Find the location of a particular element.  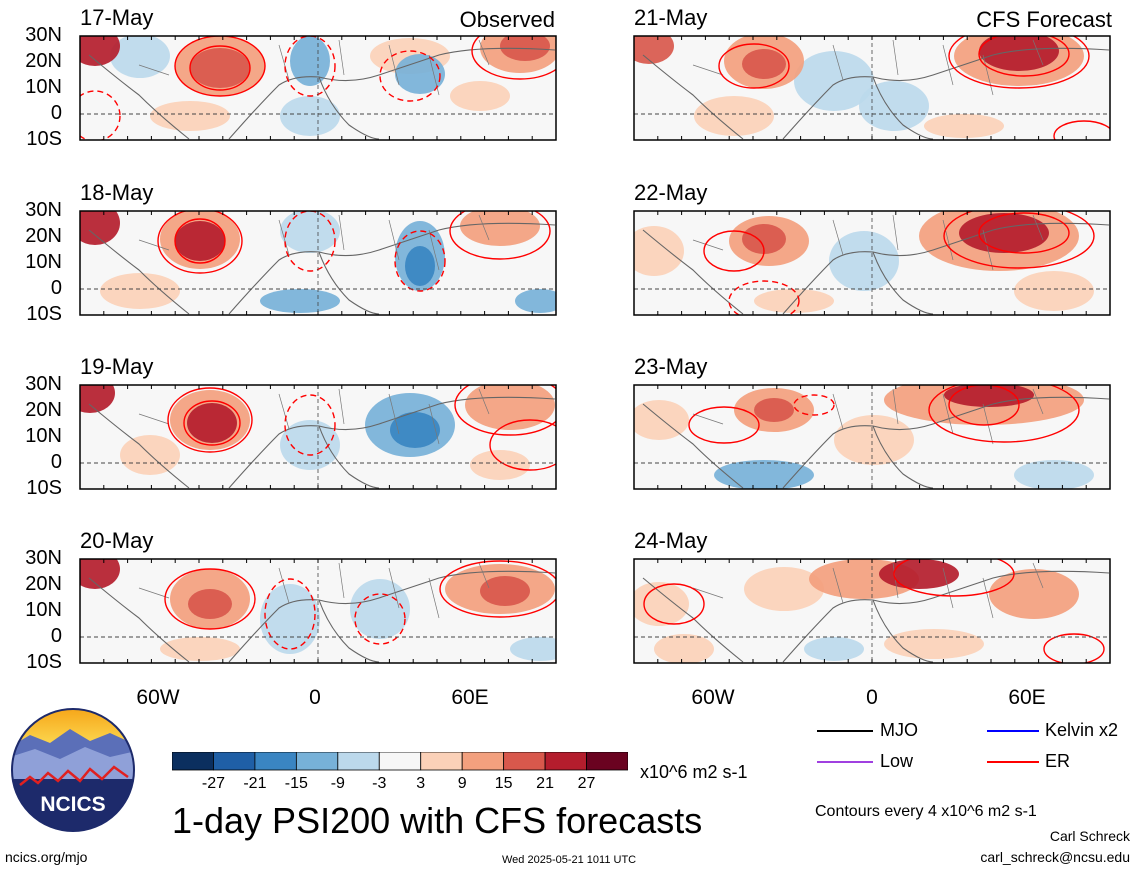

colorbar-tick-label: -3 is located at coordinates (379, 783).